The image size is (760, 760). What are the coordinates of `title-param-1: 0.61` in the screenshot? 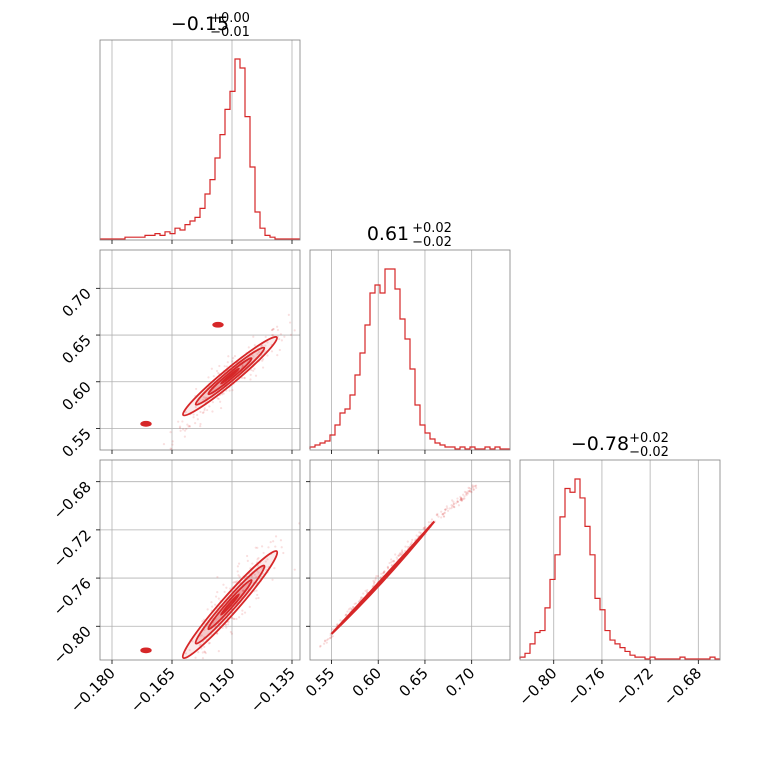 It's located at (388, 234).